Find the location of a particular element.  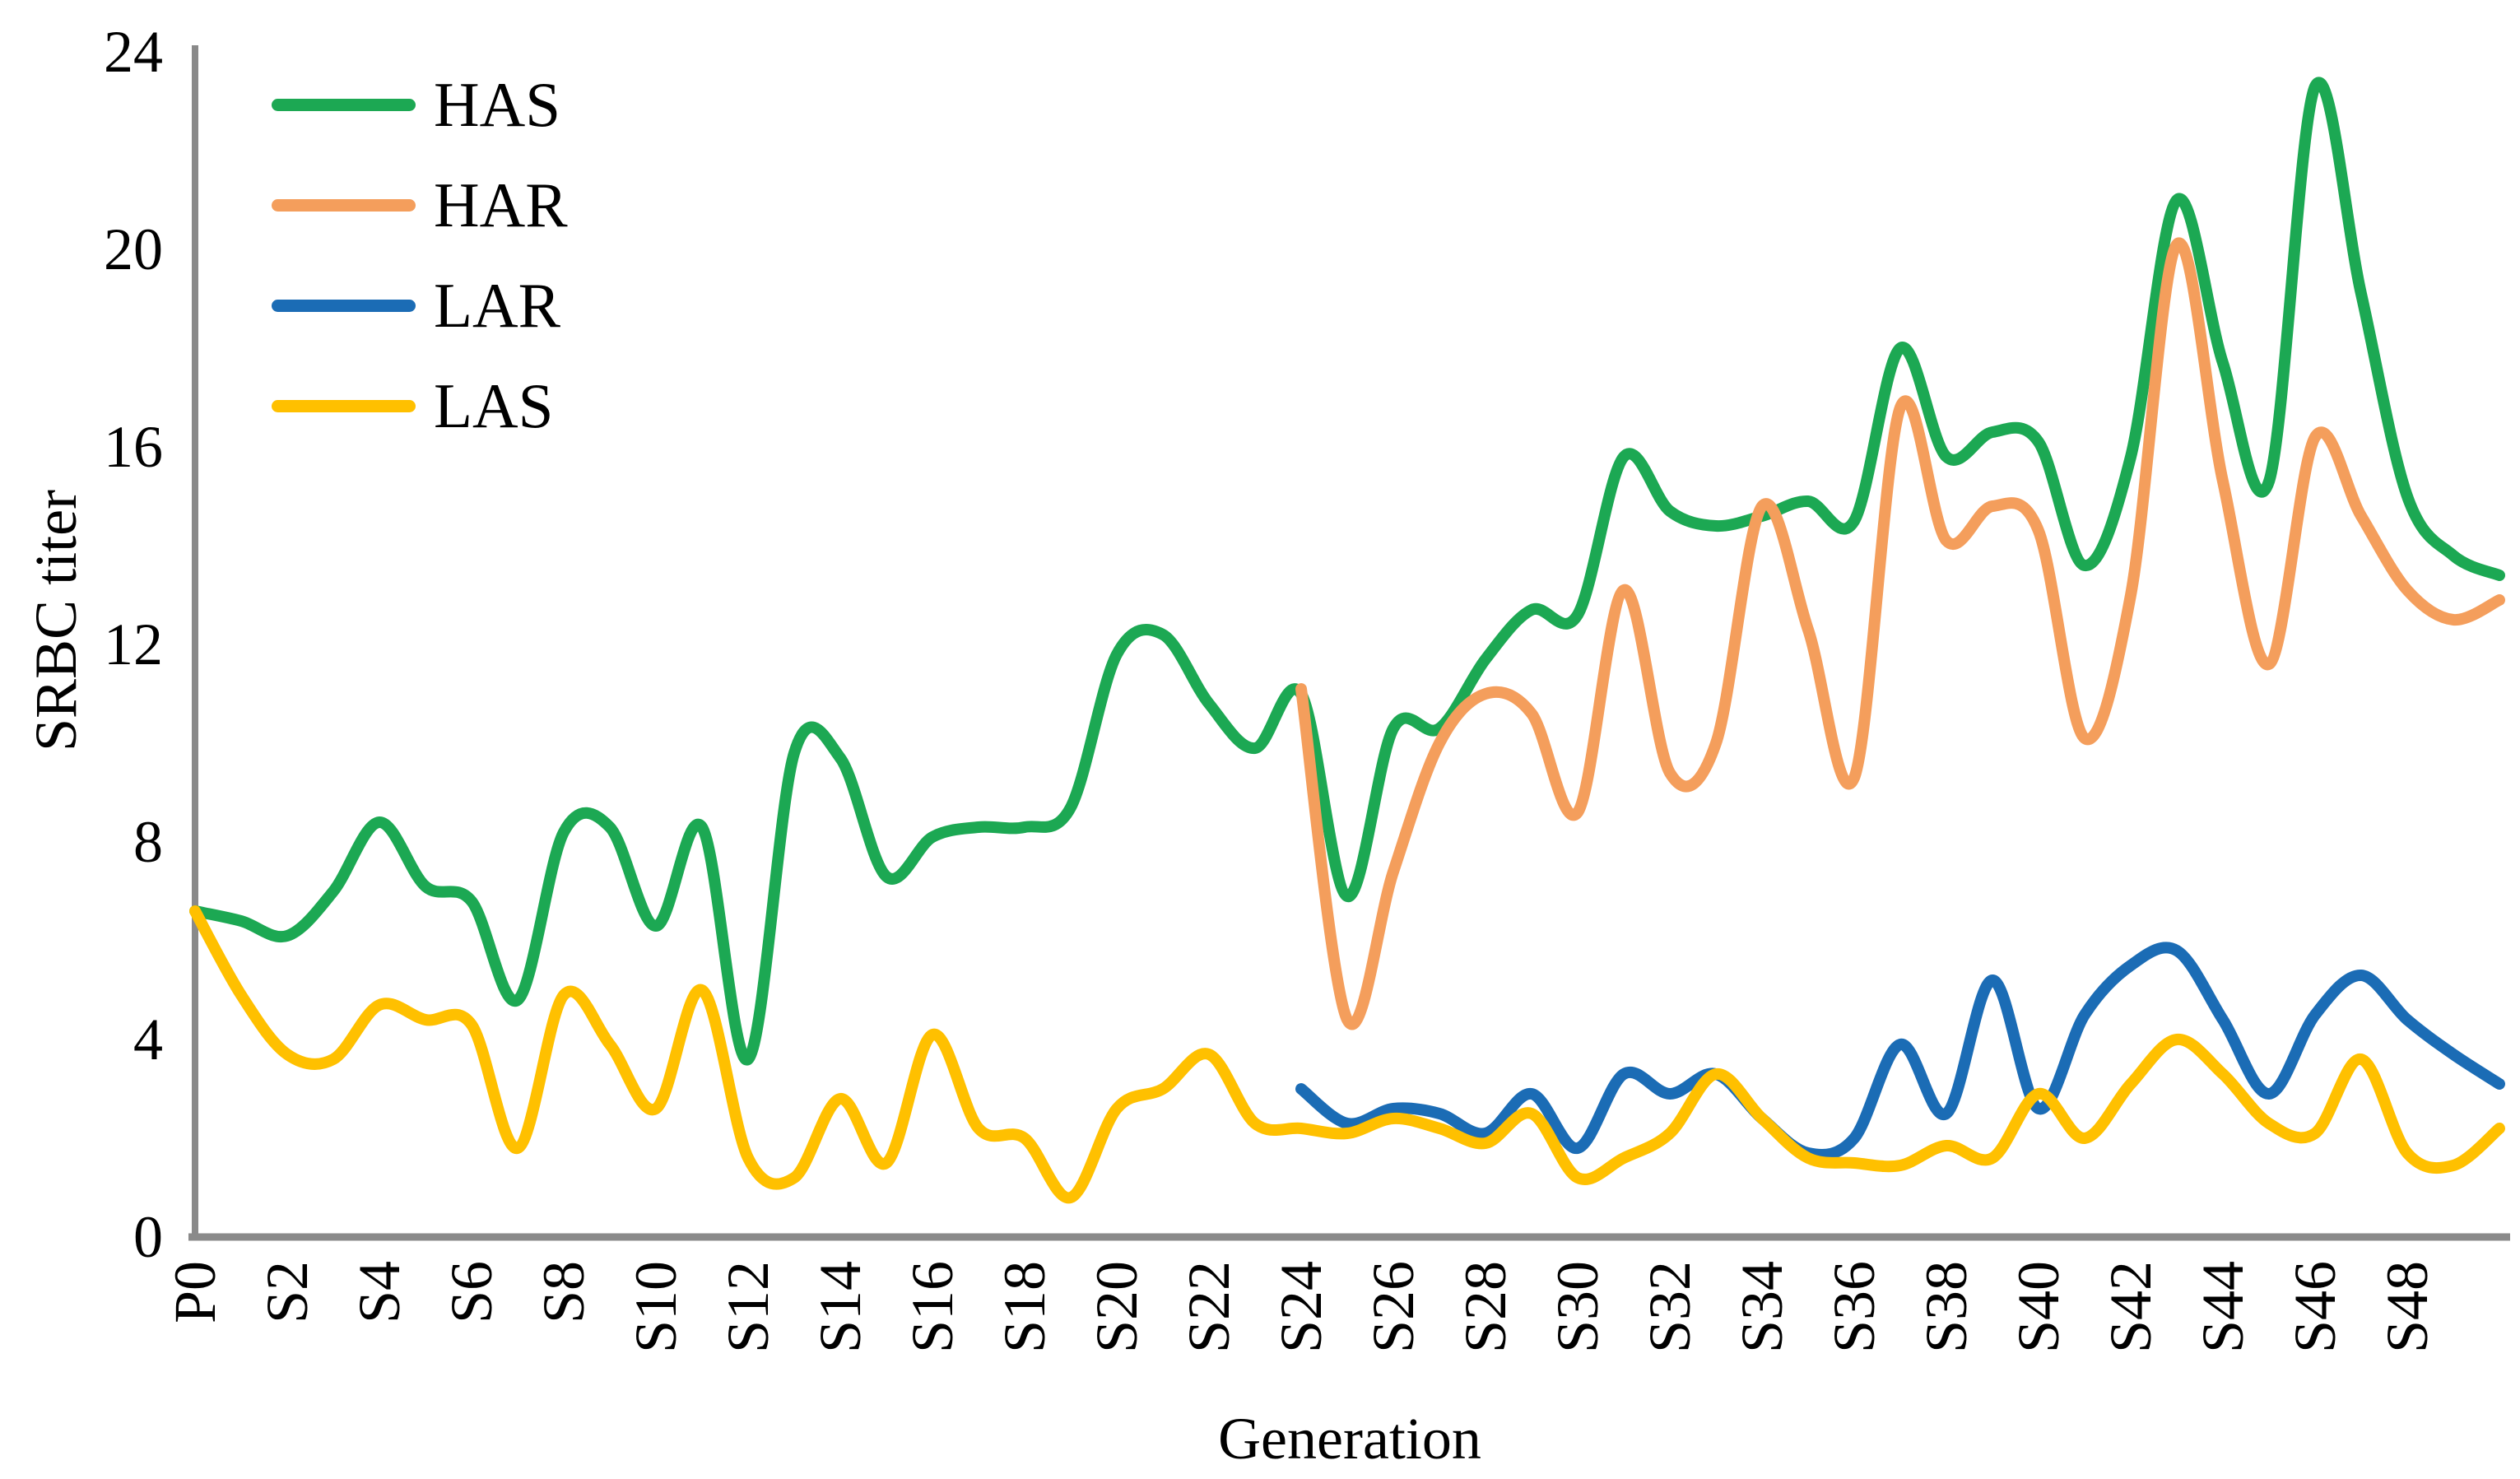

x-tick-label-S16: S16 is located at coordinates (932, 1307).